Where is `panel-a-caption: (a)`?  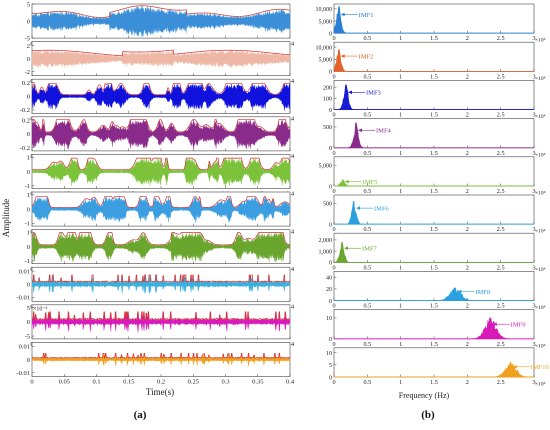
panel-a-caption: (a) is located at coordinates (140, 415).